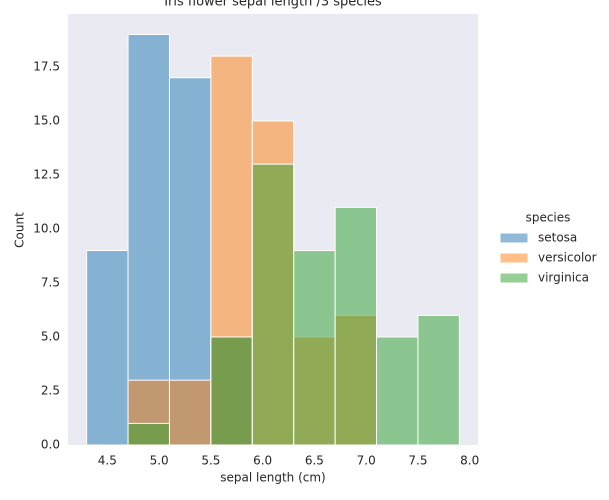 The width and height of the screenshot is (609, 500). I want to click on legend-title: species, so click(548, 218).